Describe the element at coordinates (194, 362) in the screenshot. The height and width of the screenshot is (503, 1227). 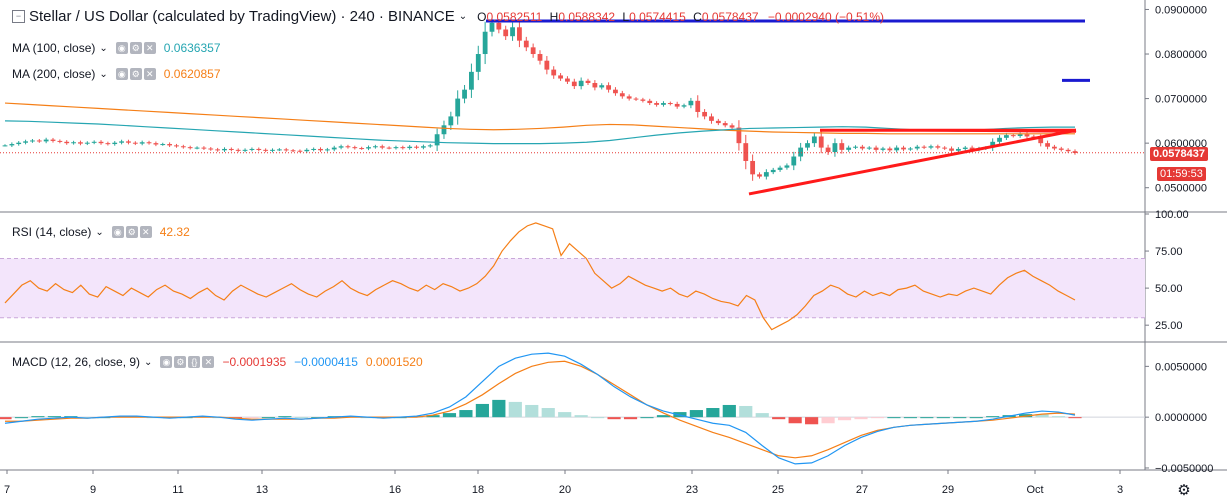
I see `braces-icon: {}` at that location.